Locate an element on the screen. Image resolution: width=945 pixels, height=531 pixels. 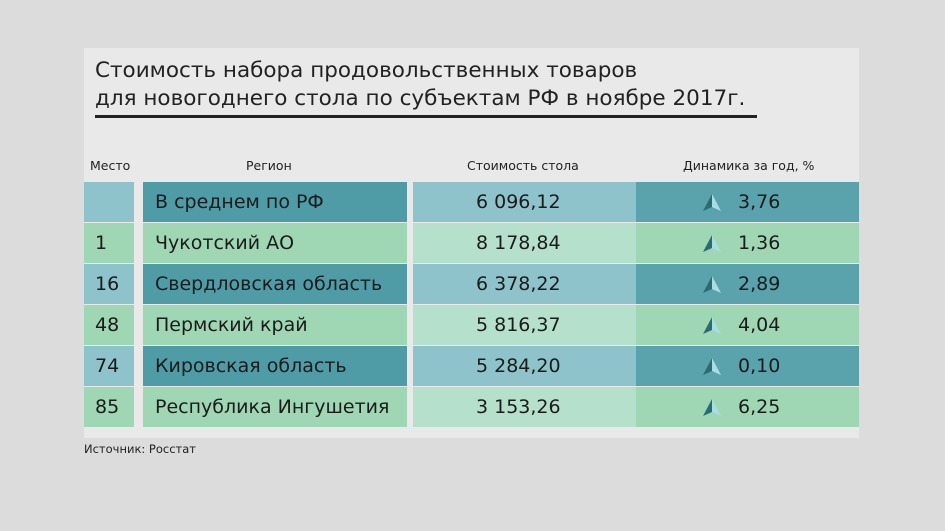
region-cell: Пермский край is located at coordinates (275, 325).